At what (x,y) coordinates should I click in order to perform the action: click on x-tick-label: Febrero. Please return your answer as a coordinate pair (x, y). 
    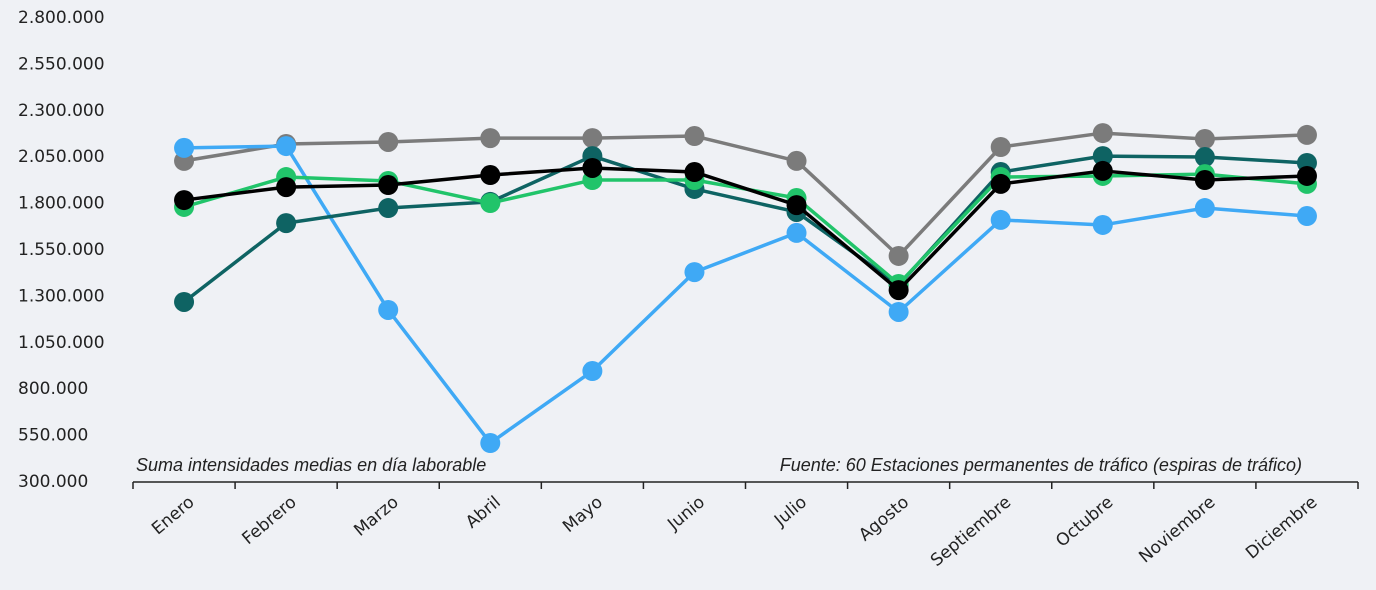
    Looking at the image, I should click on (270, 520).